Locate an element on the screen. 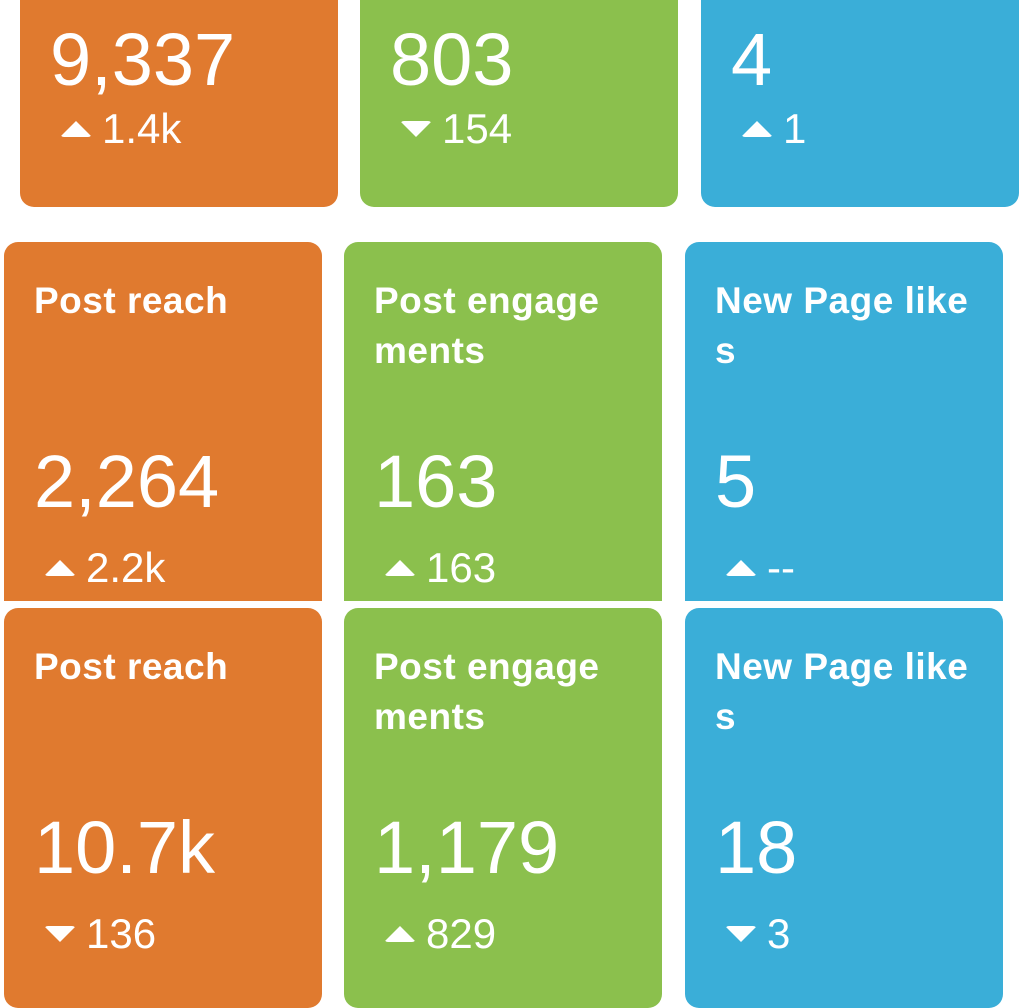  metric-delta: 1.4k is located at coordinates (120, 129).